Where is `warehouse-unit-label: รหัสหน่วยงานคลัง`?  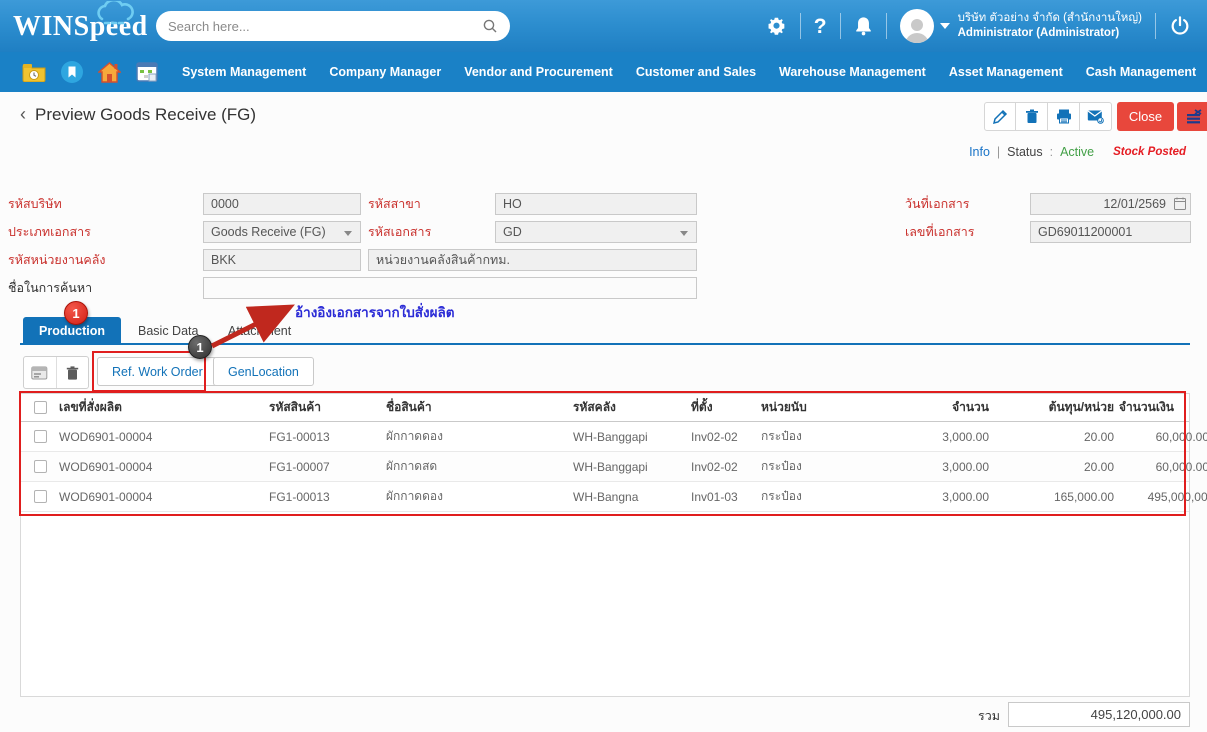 warehouse-unit-label: รหัสหน่วยงานคลัง is located at coordinates (57, 260).